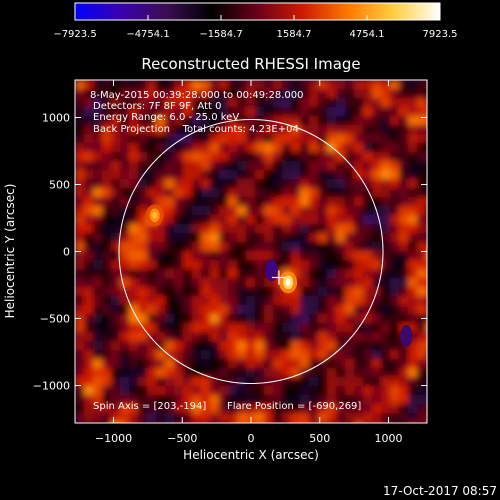 This screenshot has height=500, width=500. I want to click on colorbar, so click(257, 11).